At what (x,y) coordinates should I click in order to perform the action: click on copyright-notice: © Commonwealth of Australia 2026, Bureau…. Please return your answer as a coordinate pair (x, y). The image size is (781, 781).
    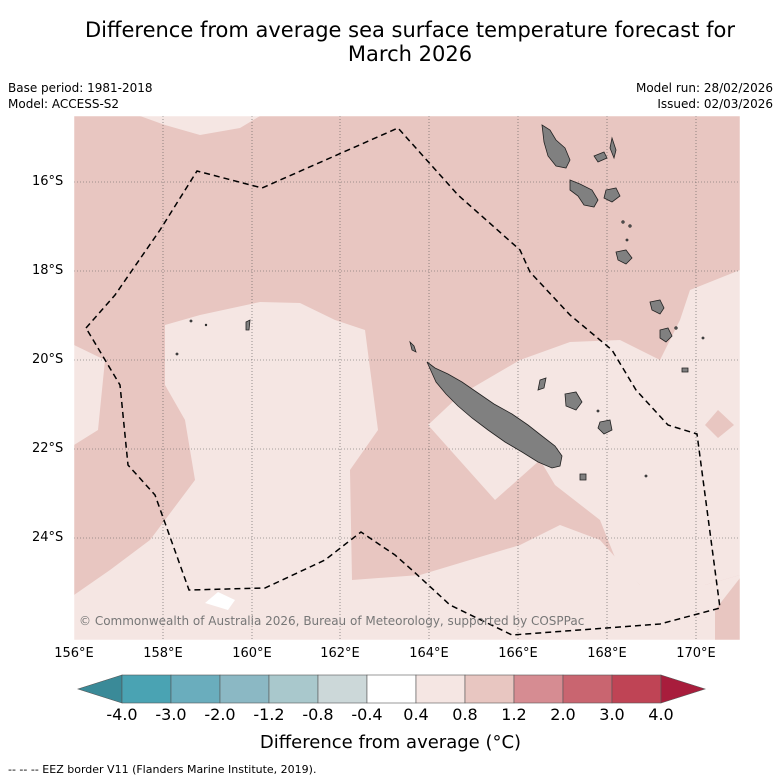
    Looking at the image, I should click on (332, 621).